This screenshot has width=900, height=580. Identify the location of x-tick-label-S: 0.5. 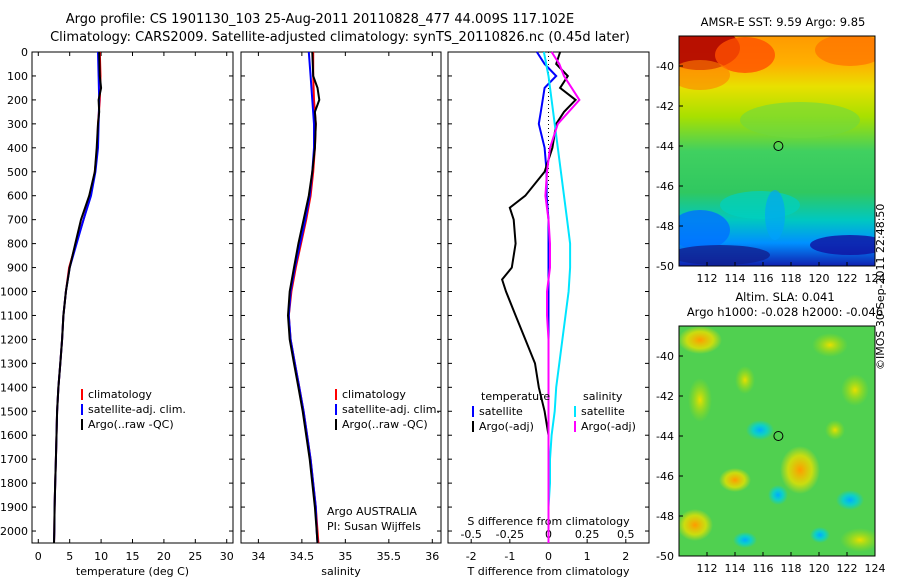
(626, 534).